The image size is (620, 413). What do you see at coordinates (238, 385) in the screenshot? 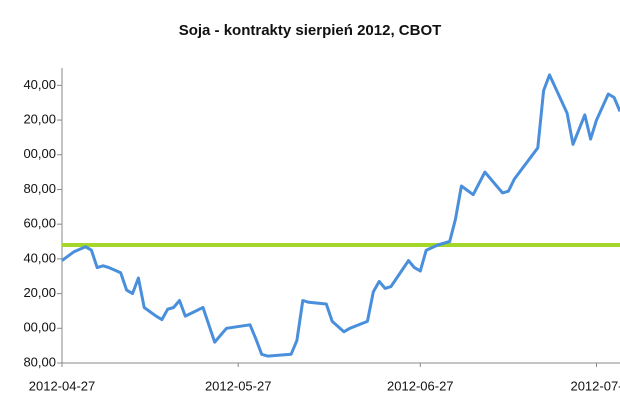
I see `x-tick-label: 2012-05-27` at bounding box center [238, 385].